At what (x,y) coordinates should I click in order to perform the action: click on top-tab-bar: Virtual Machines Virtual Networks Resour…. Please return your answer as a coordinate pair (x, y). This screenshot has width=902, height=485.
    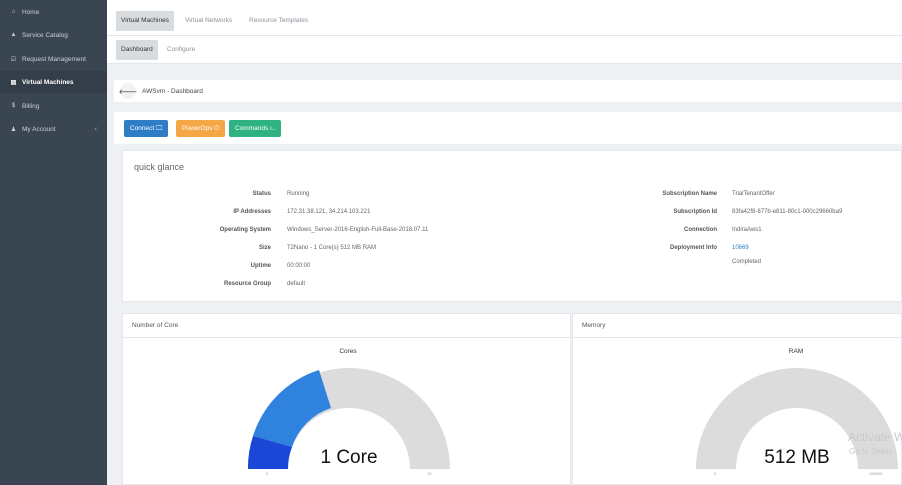
    Looking at the image, I should click on (504, 18).